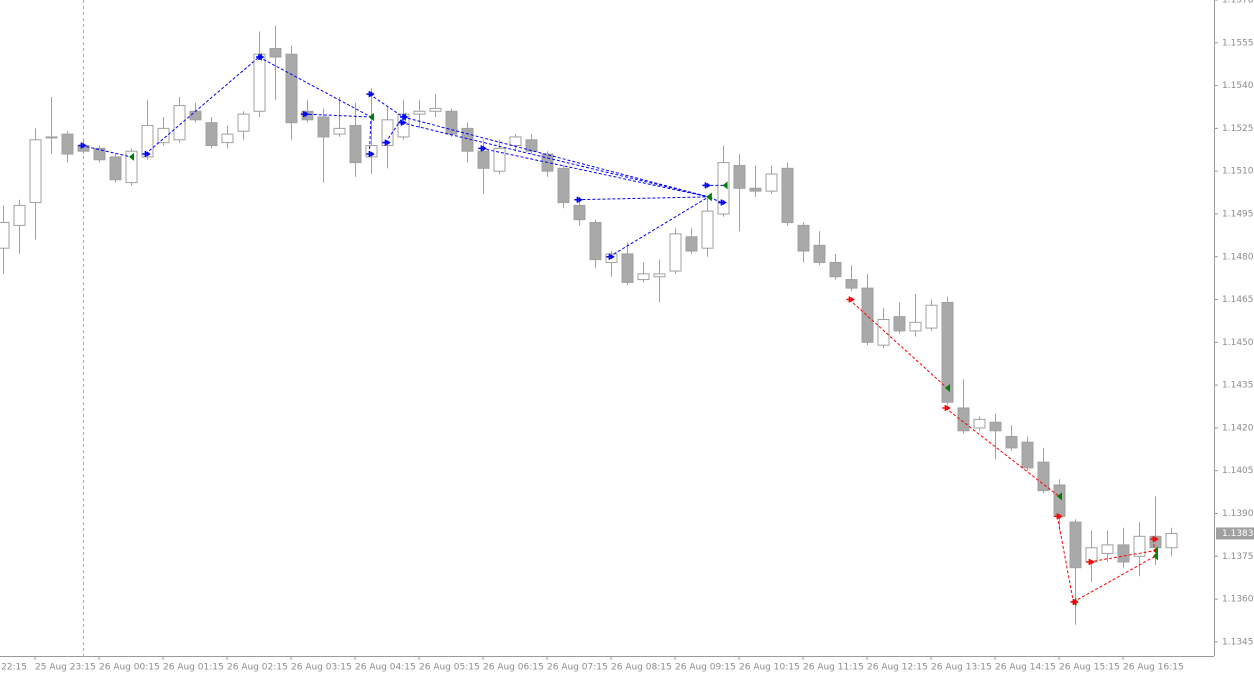 The width and height of the screenshot is (1254, 673). What do you see at coordinates (833, 668) in the screenshot?
I see `x-tick-label: 26 Aug 11:15` at bounding box center [833, 668].